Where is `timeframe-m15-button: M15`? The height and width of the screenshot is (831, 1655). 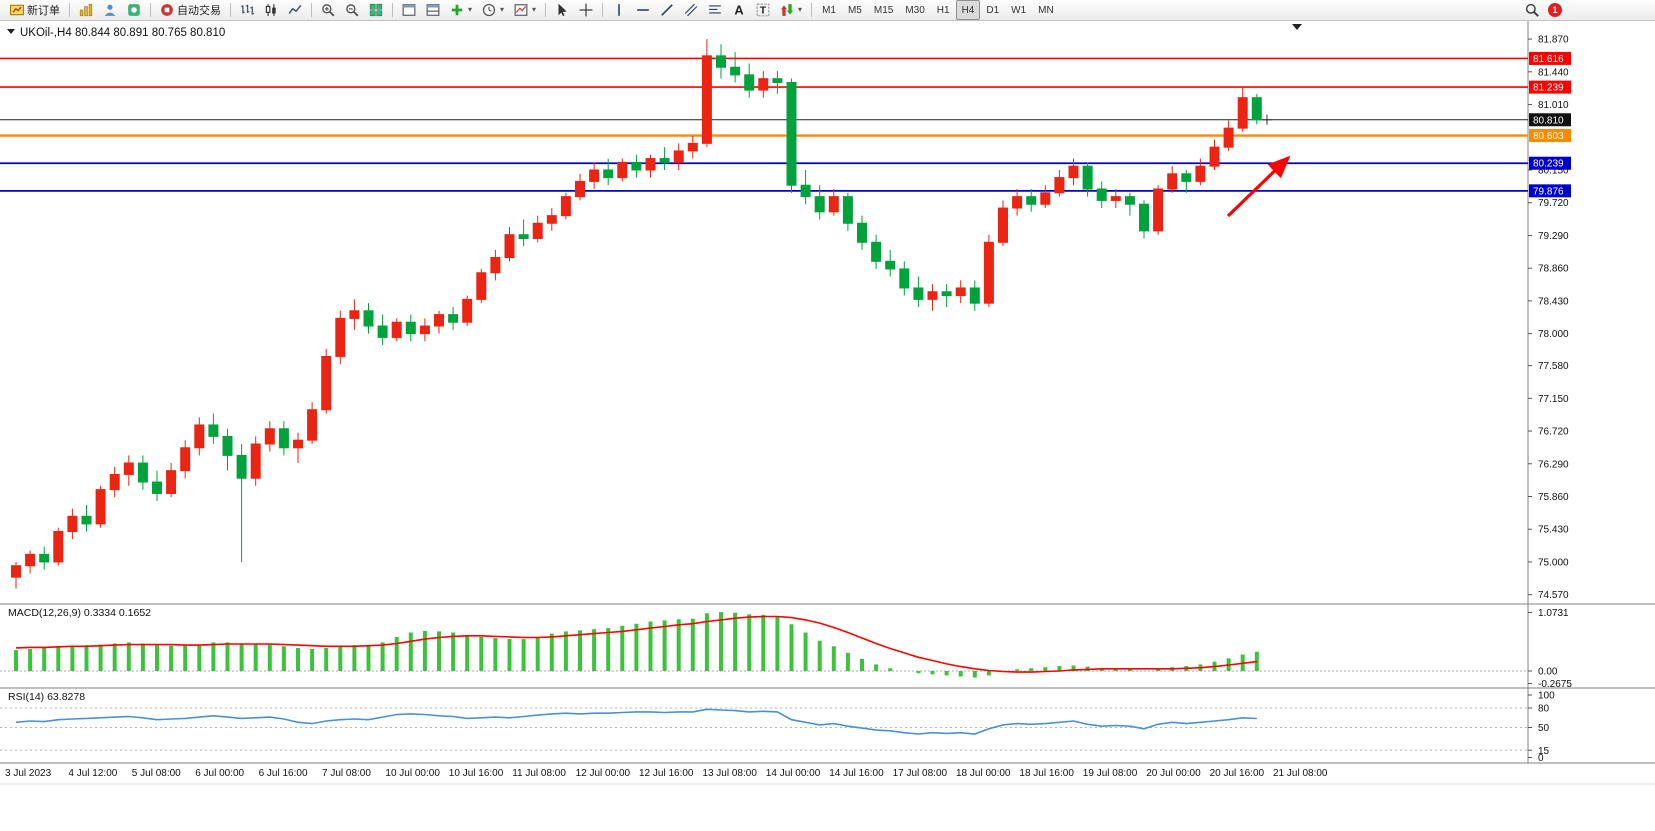
timeframe-m15-button: M15 is located at coordinates (883, 10).